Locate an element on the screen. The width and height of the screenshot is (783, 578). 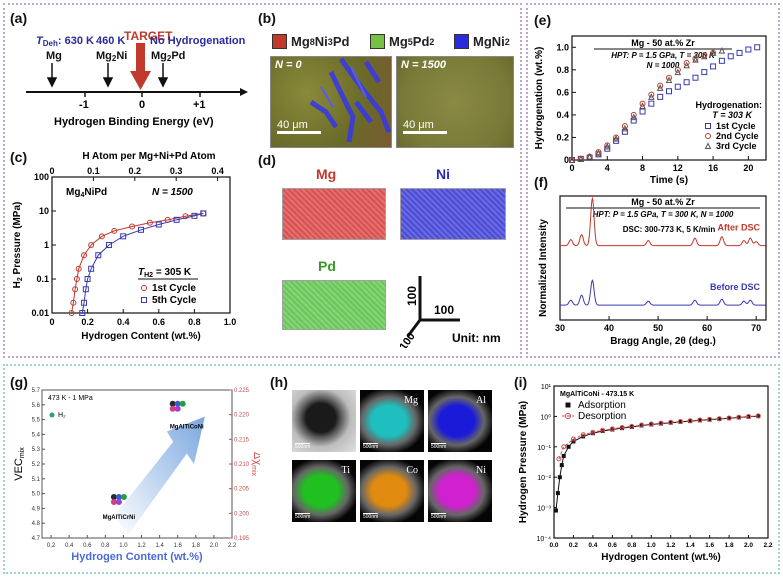
x-tick-label: 2.0 is located at coordinates (214, 546).